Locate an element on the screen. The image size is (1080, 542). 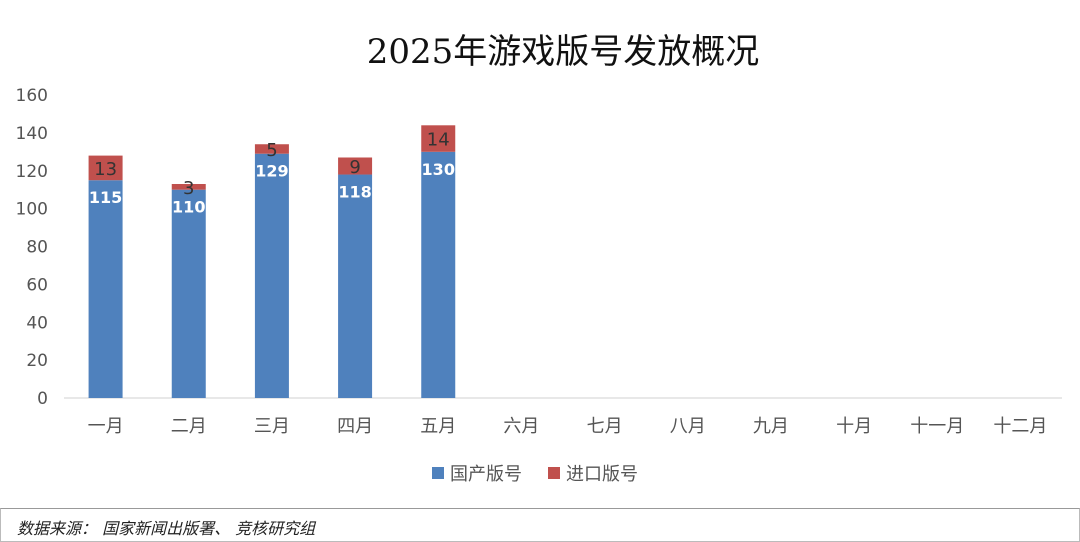
y-axis: 0 20 40 60 80 100 120 140 160 is located at coordinates (32, 247).